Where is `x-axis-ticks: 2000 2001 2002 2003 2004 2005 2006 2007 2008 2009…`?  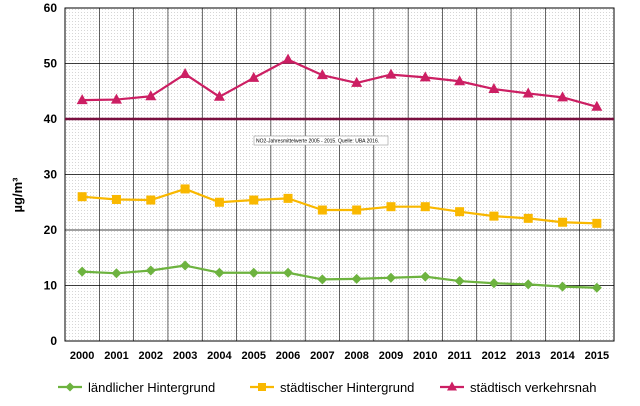
x-axis-ticks: 2000 2001 2002 2003 2004 2005 2006 2007 2008 2009… is located at coordinates (339, 356).